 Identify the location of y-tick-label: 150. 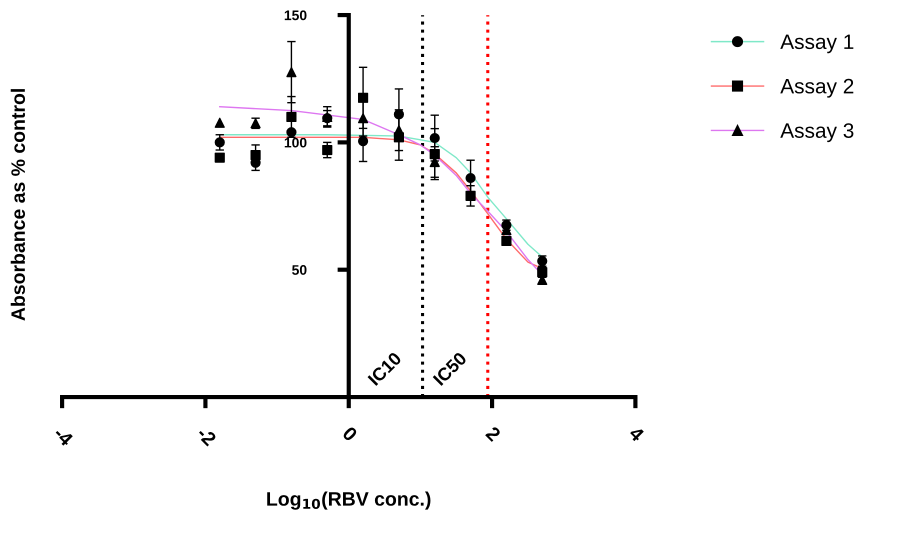
(295, 15).